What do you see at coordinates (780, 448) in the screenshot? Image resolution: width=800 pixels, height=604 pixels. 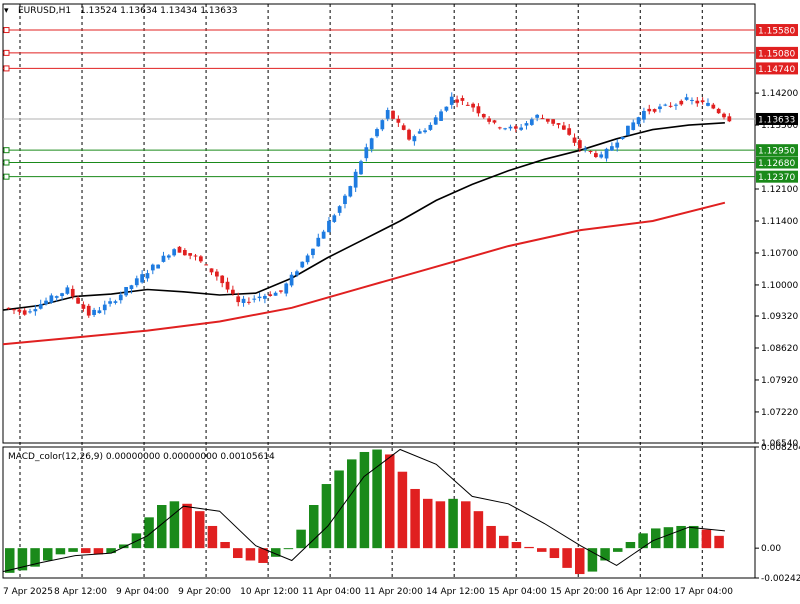 I see `indicator-tick-label: 0.008204` at bounding box center [780, 448].